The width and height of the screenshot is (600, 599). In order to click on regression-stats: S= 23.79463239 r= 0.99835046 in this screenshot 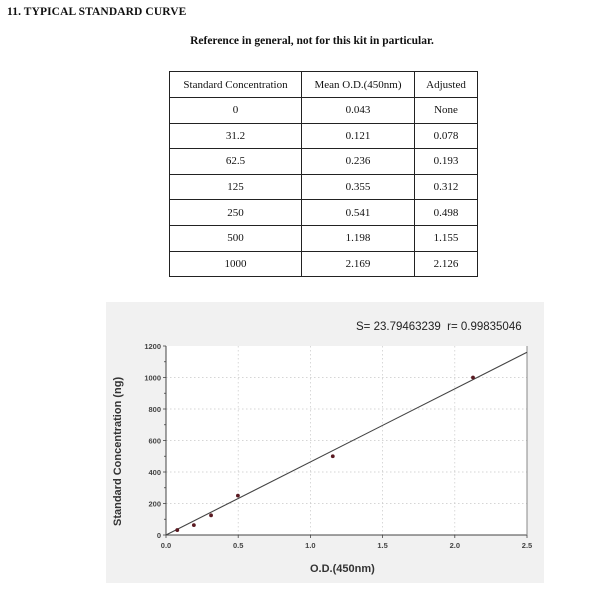, I will do `click(439, 327)`.